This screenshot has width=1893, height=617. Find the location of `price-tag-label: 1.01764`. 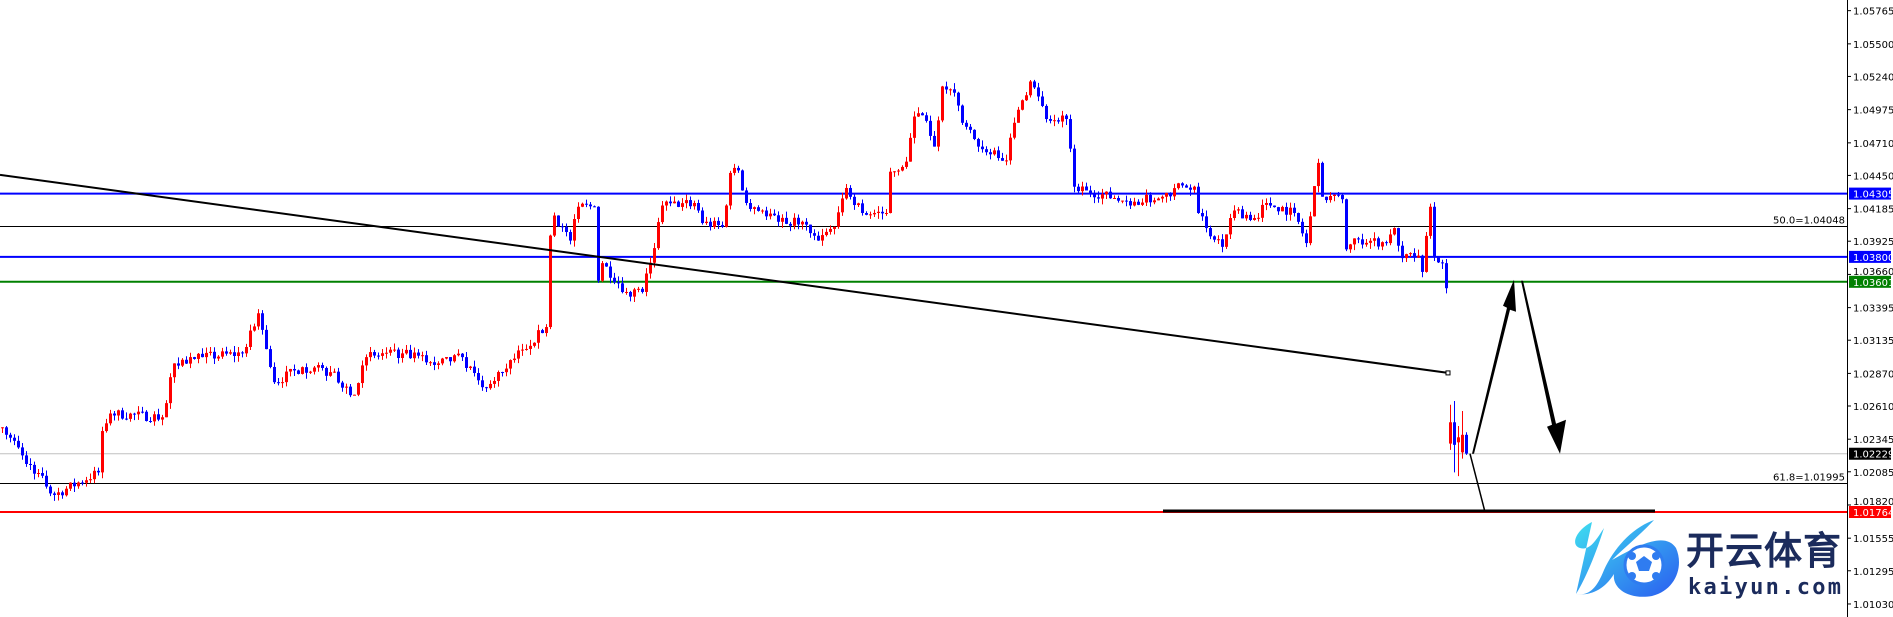

price-tag-label: 1.01764 is located at coordinates (1873, 513).